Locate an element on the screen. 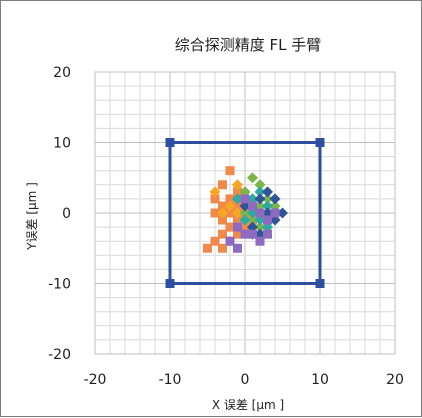 Image resolution: width=422 pixels, height=418 pixels. y-tick-label: -20 is located at coordinates (59, 355).